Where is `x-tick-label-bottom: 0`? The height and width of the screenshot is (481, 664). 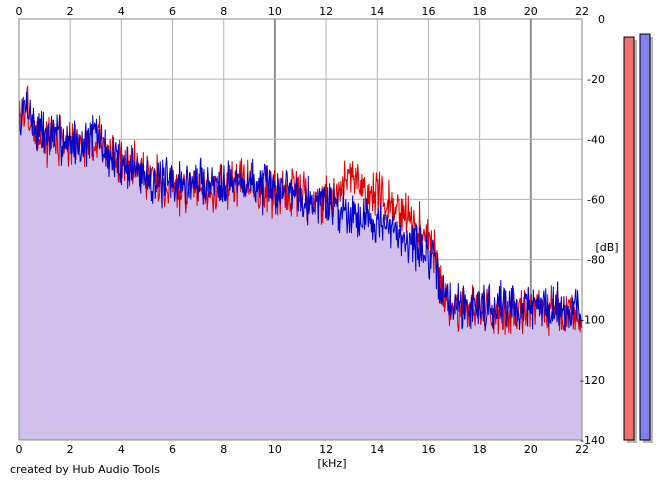
x-tick-label-bottom: 0 is located at coordinates (19, 449).